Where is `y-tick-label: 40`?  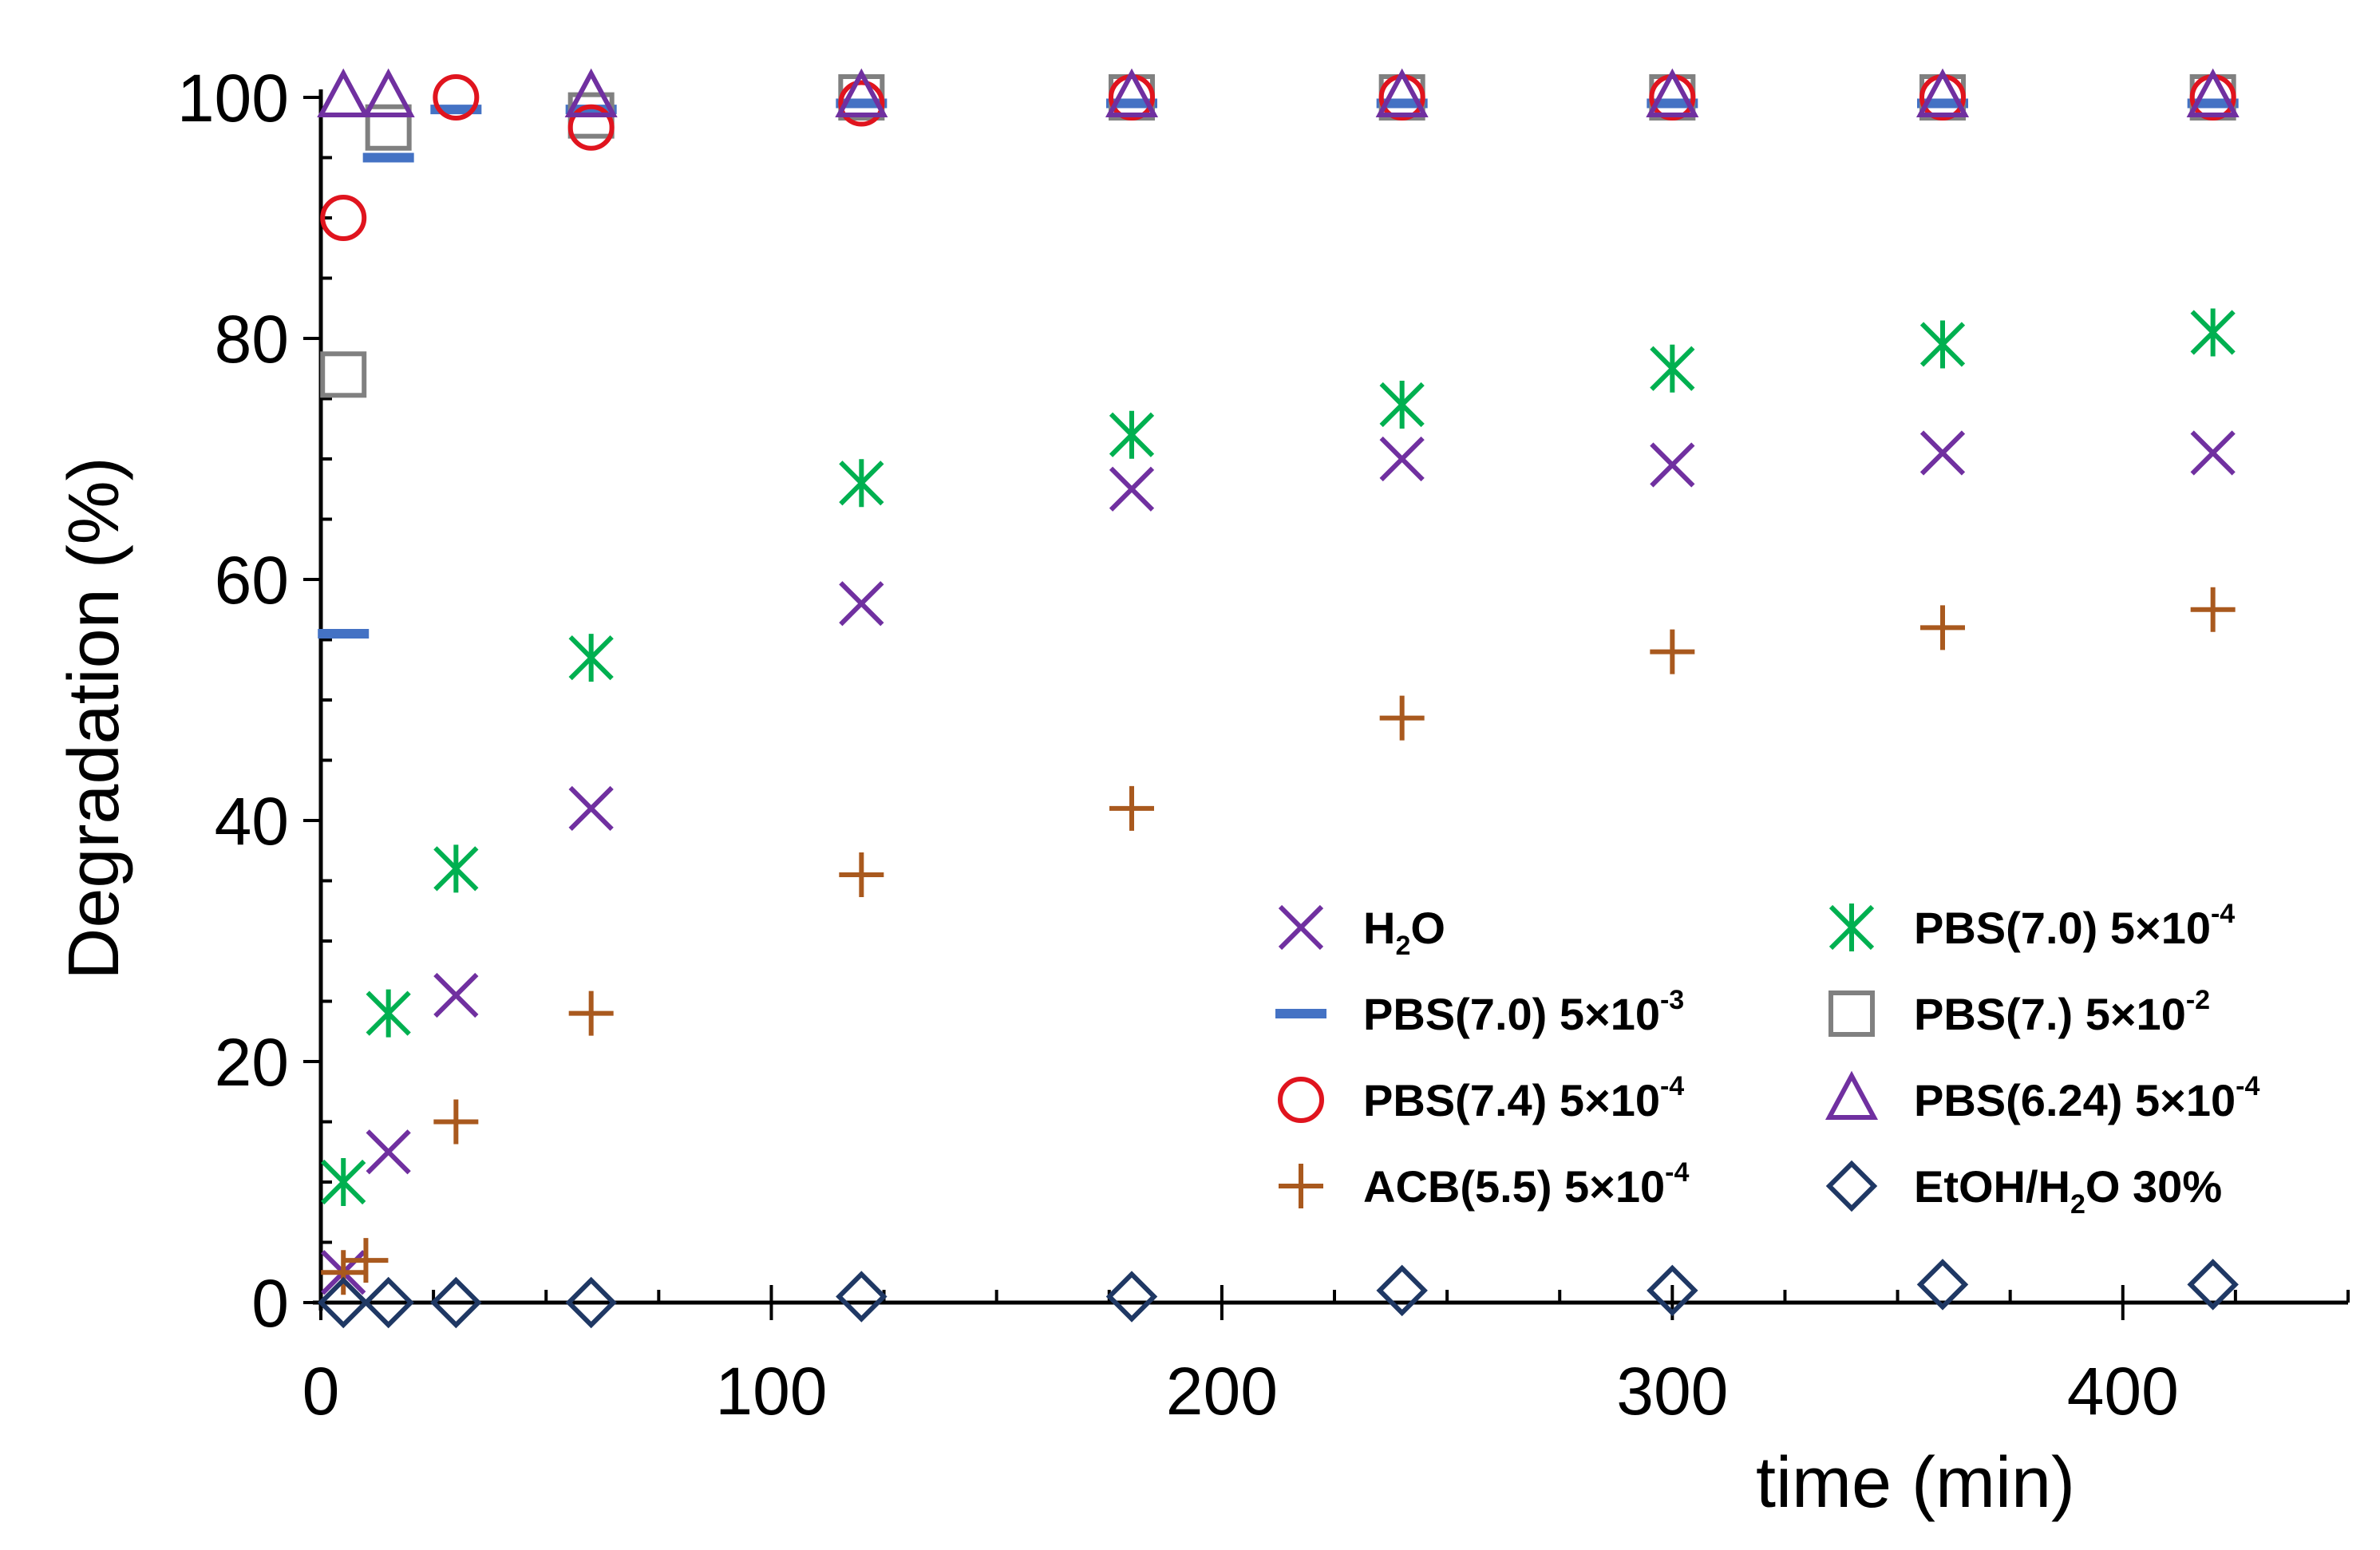 y-tick-label: 40 is located at coordinates (252, 821).